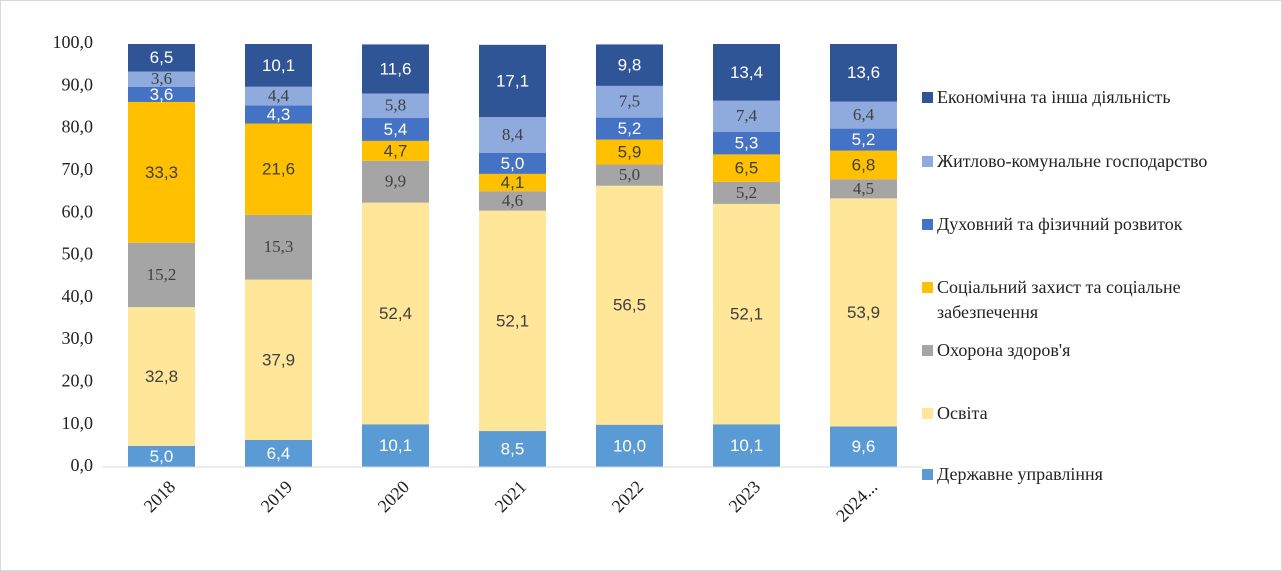 The image size is (1282, 571). What do you see at coordinates (863, 72) in the screenshot?
I see `value-label: 13,6` at bounding box center [863, 72].